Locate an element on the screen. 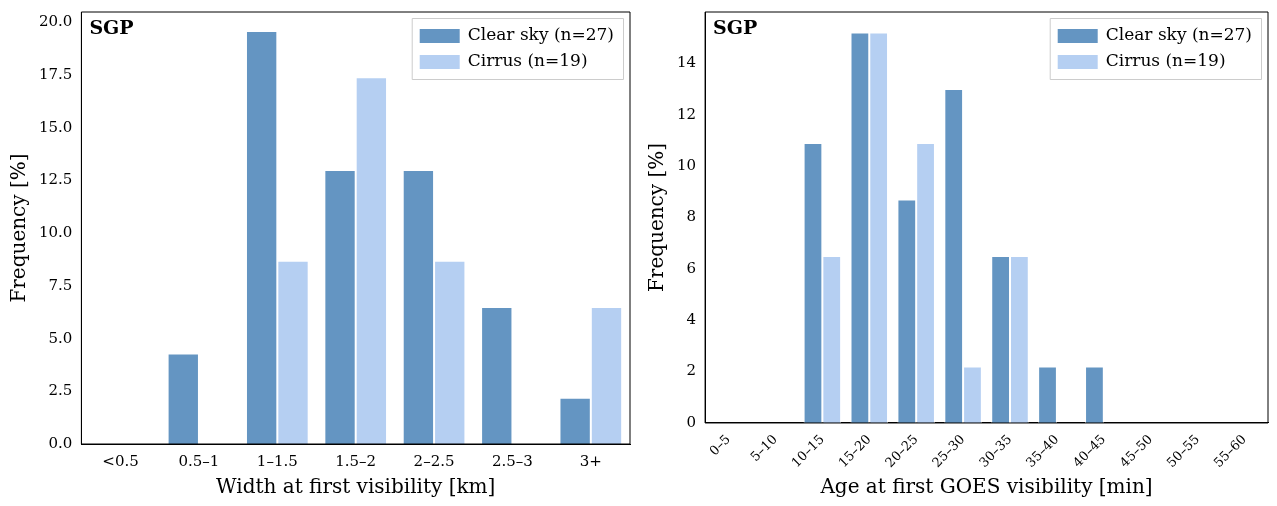  y-tick-label: 14 is located at coordinates (686, 62).